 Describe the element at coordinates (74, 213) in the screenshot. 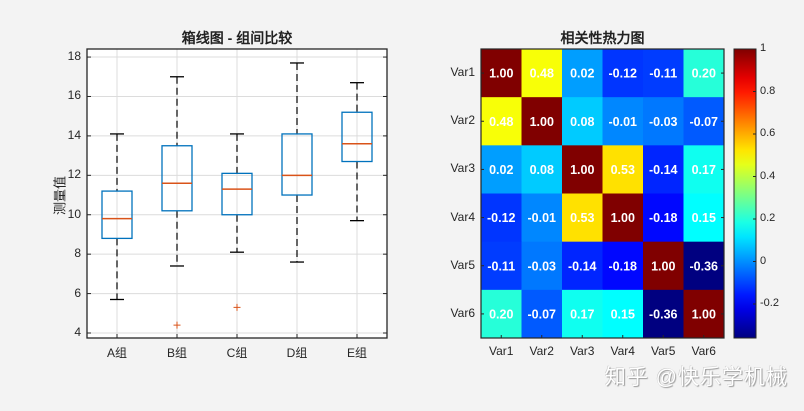

I see `y-tick-label: 10` at that location.